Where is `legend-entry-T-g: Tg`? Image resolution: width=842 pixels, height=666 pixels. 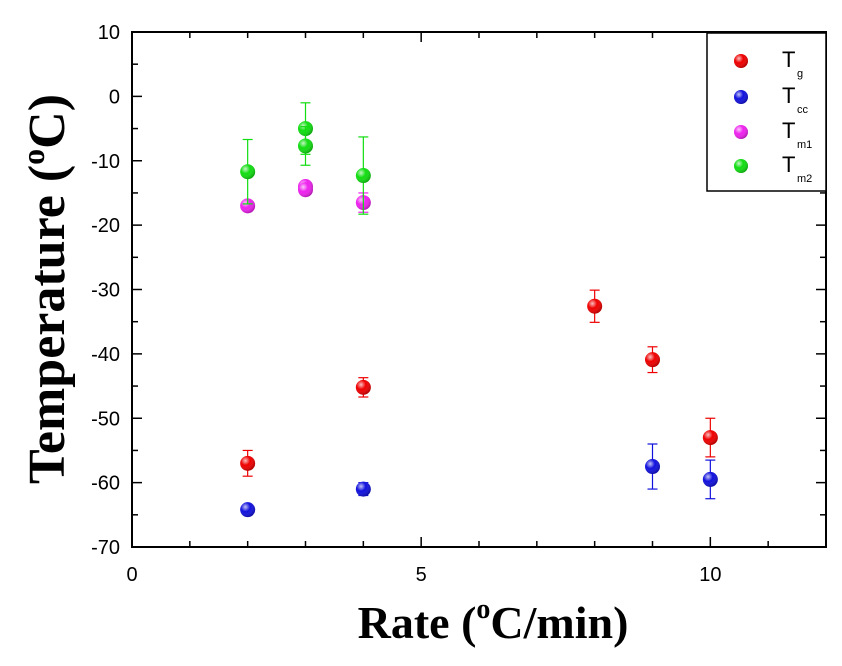
legend-entry-T-g: Tg is located at coordinates (768, 63).